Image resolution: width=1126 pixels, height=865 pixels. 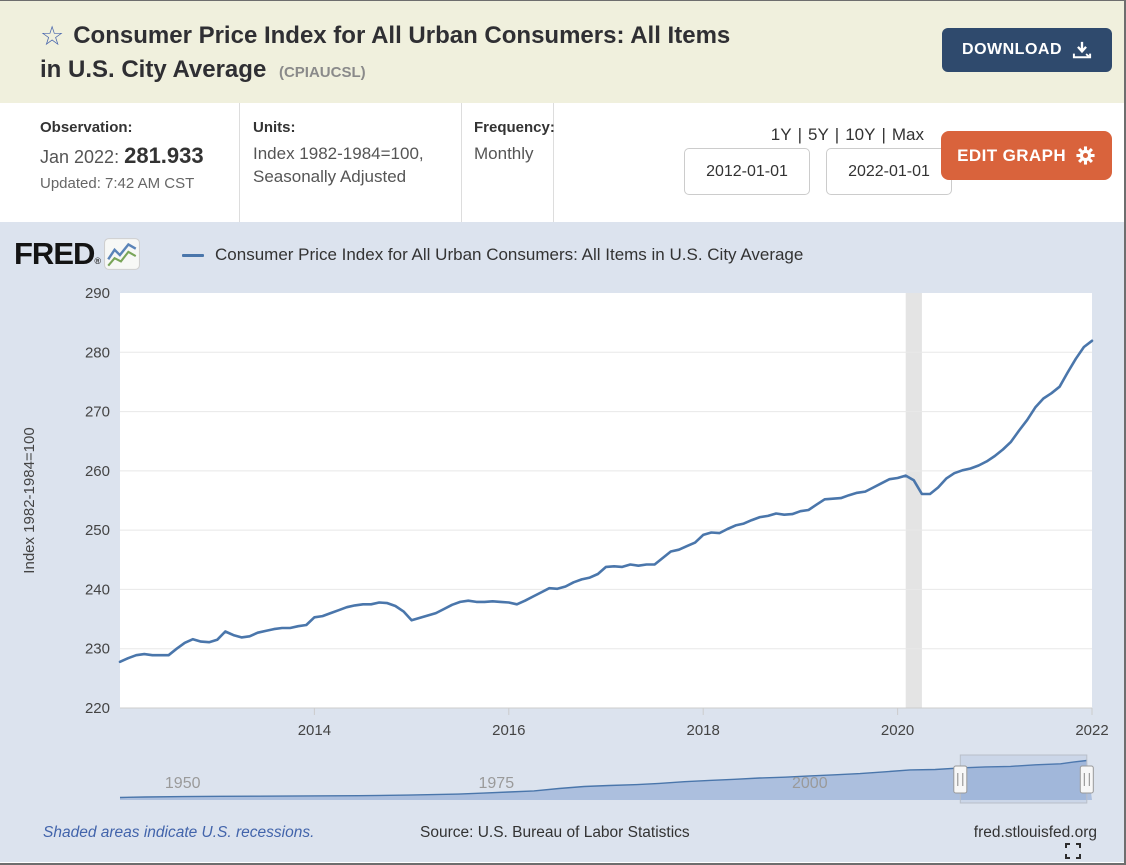 What do you see at coordinates (330, 176) in the screenshot?
I see `units-line2: Seasonally Adjusted` at bounding box center [330, 176].